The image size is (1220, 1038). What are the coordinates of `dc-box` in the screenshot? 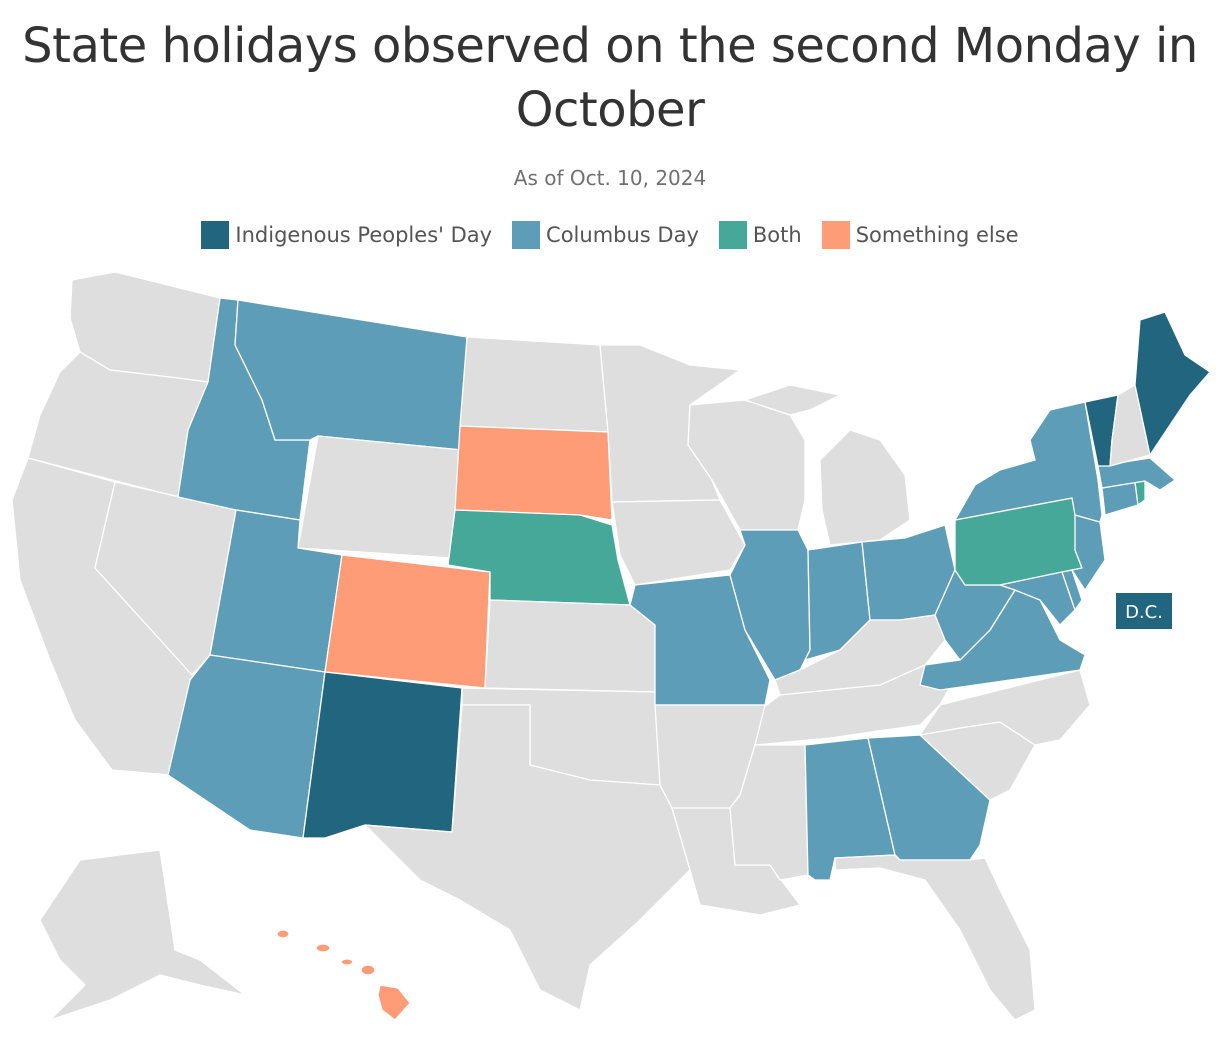 It's located at (1144, 611).